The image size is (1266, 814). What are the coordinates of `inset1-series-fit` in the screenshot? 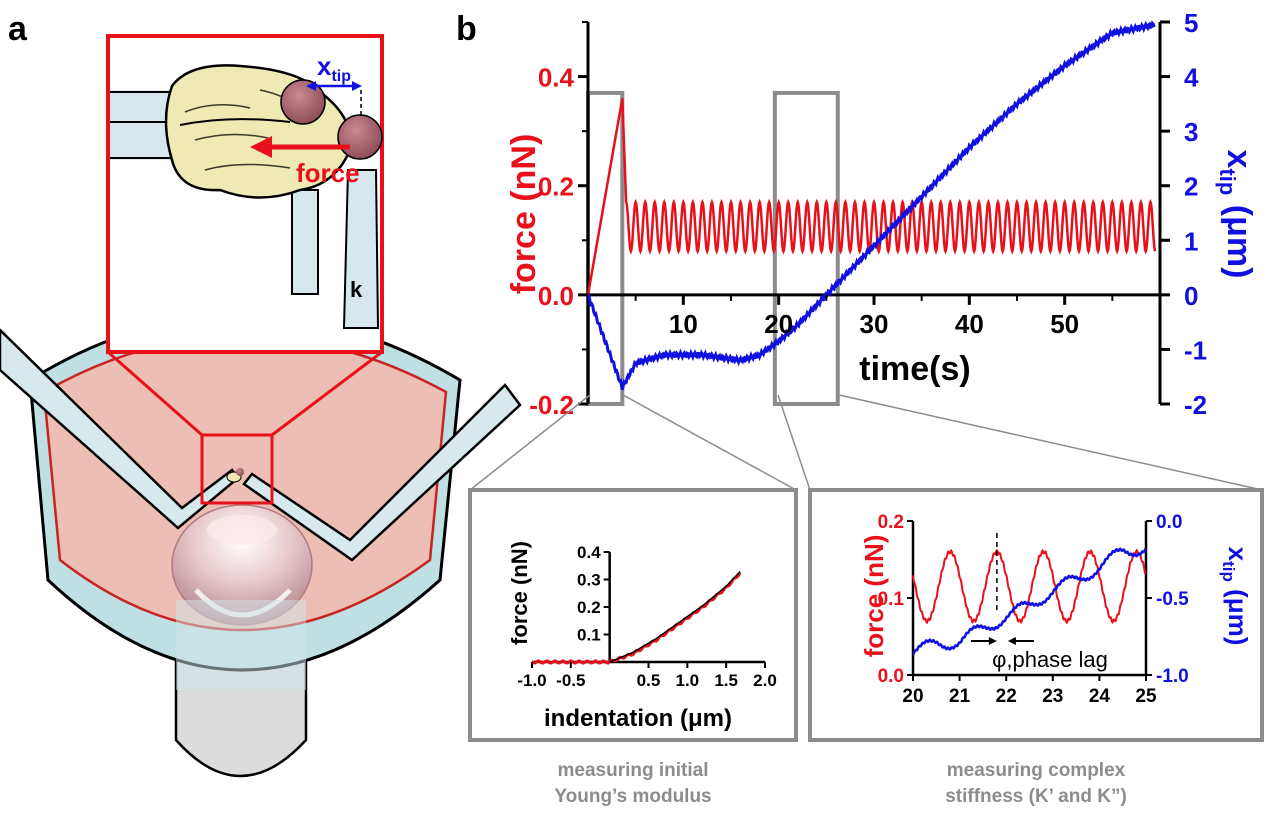 It's located at (675, 617).